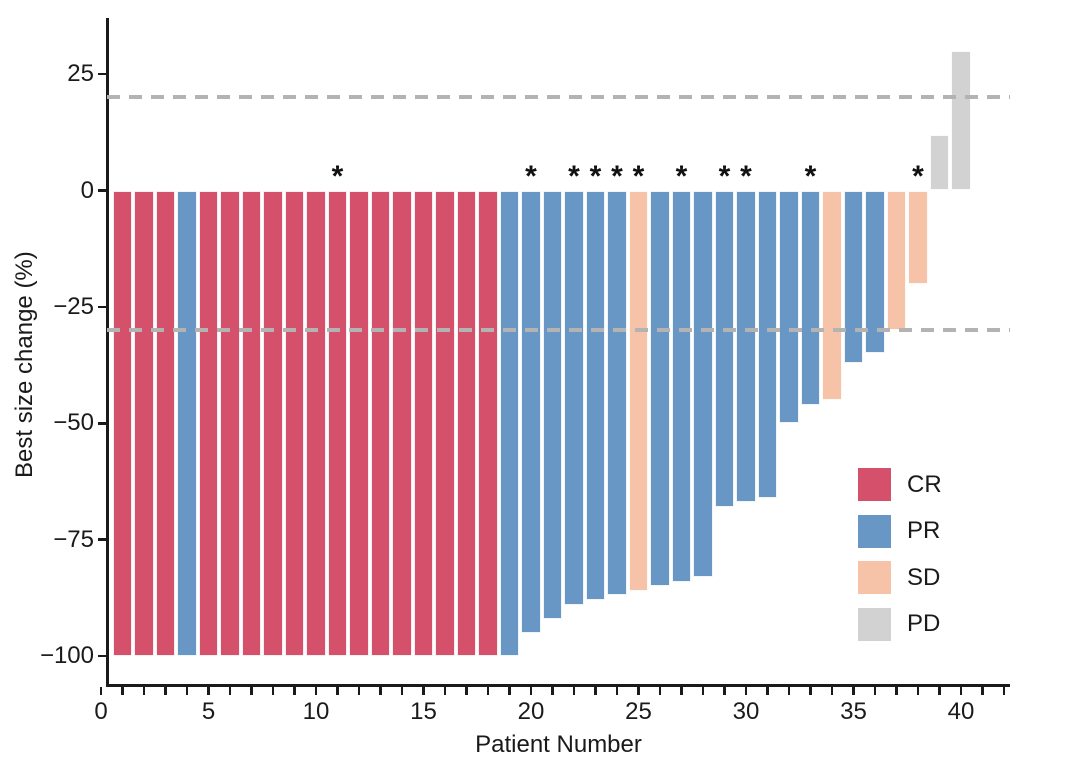  Describe the element at coordinates (80, 74) in the screenshot. I see `y-tick-label-25: 25` at that location.